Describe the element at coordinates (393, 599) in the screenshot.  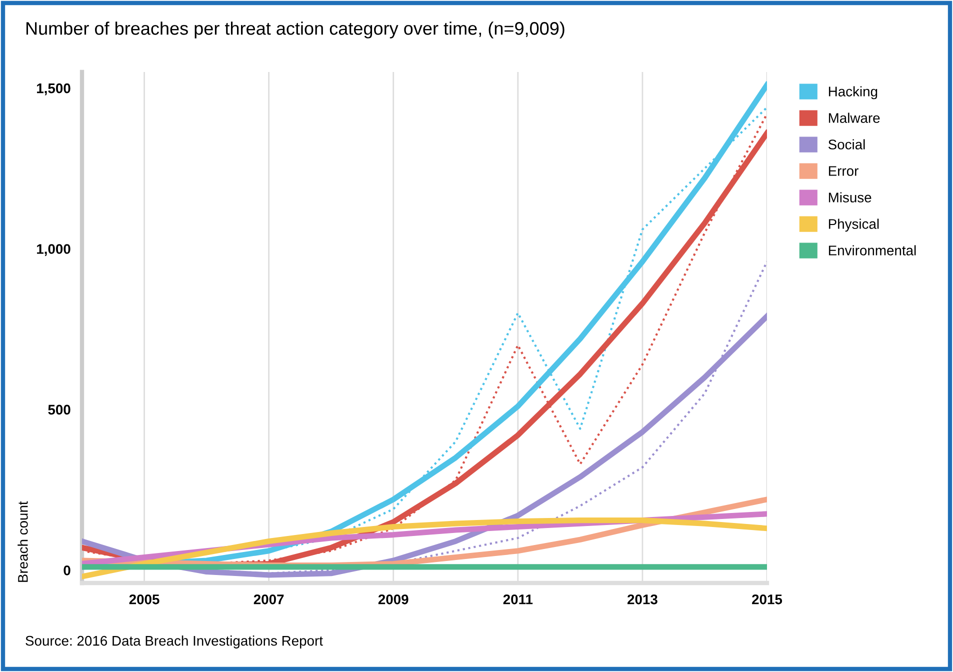
I see `x-tick-label: 2009` at that location.